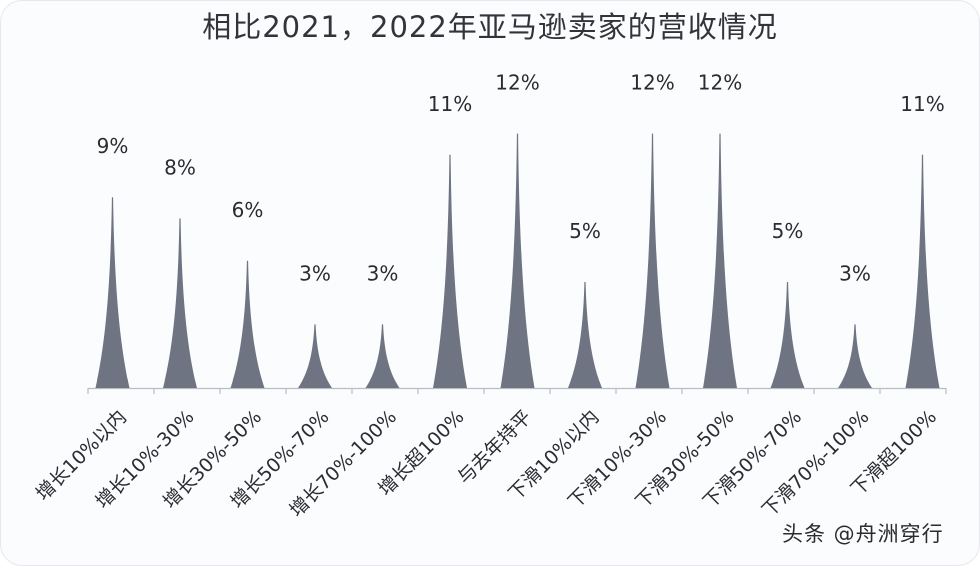 The height and width of the screenshot is (566, 980). Describe the element at coordinates (180, 167) in the screenshot. I see `value-label: 8%` at that location.